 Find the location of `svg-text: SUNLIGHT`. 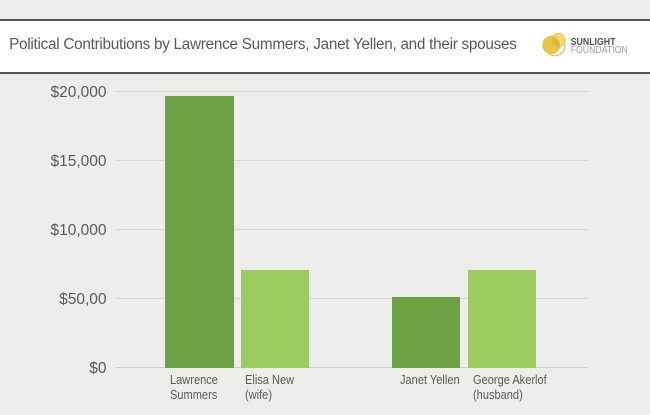

svg-text: SUNLIGHT is located at coordinates (593, 43).